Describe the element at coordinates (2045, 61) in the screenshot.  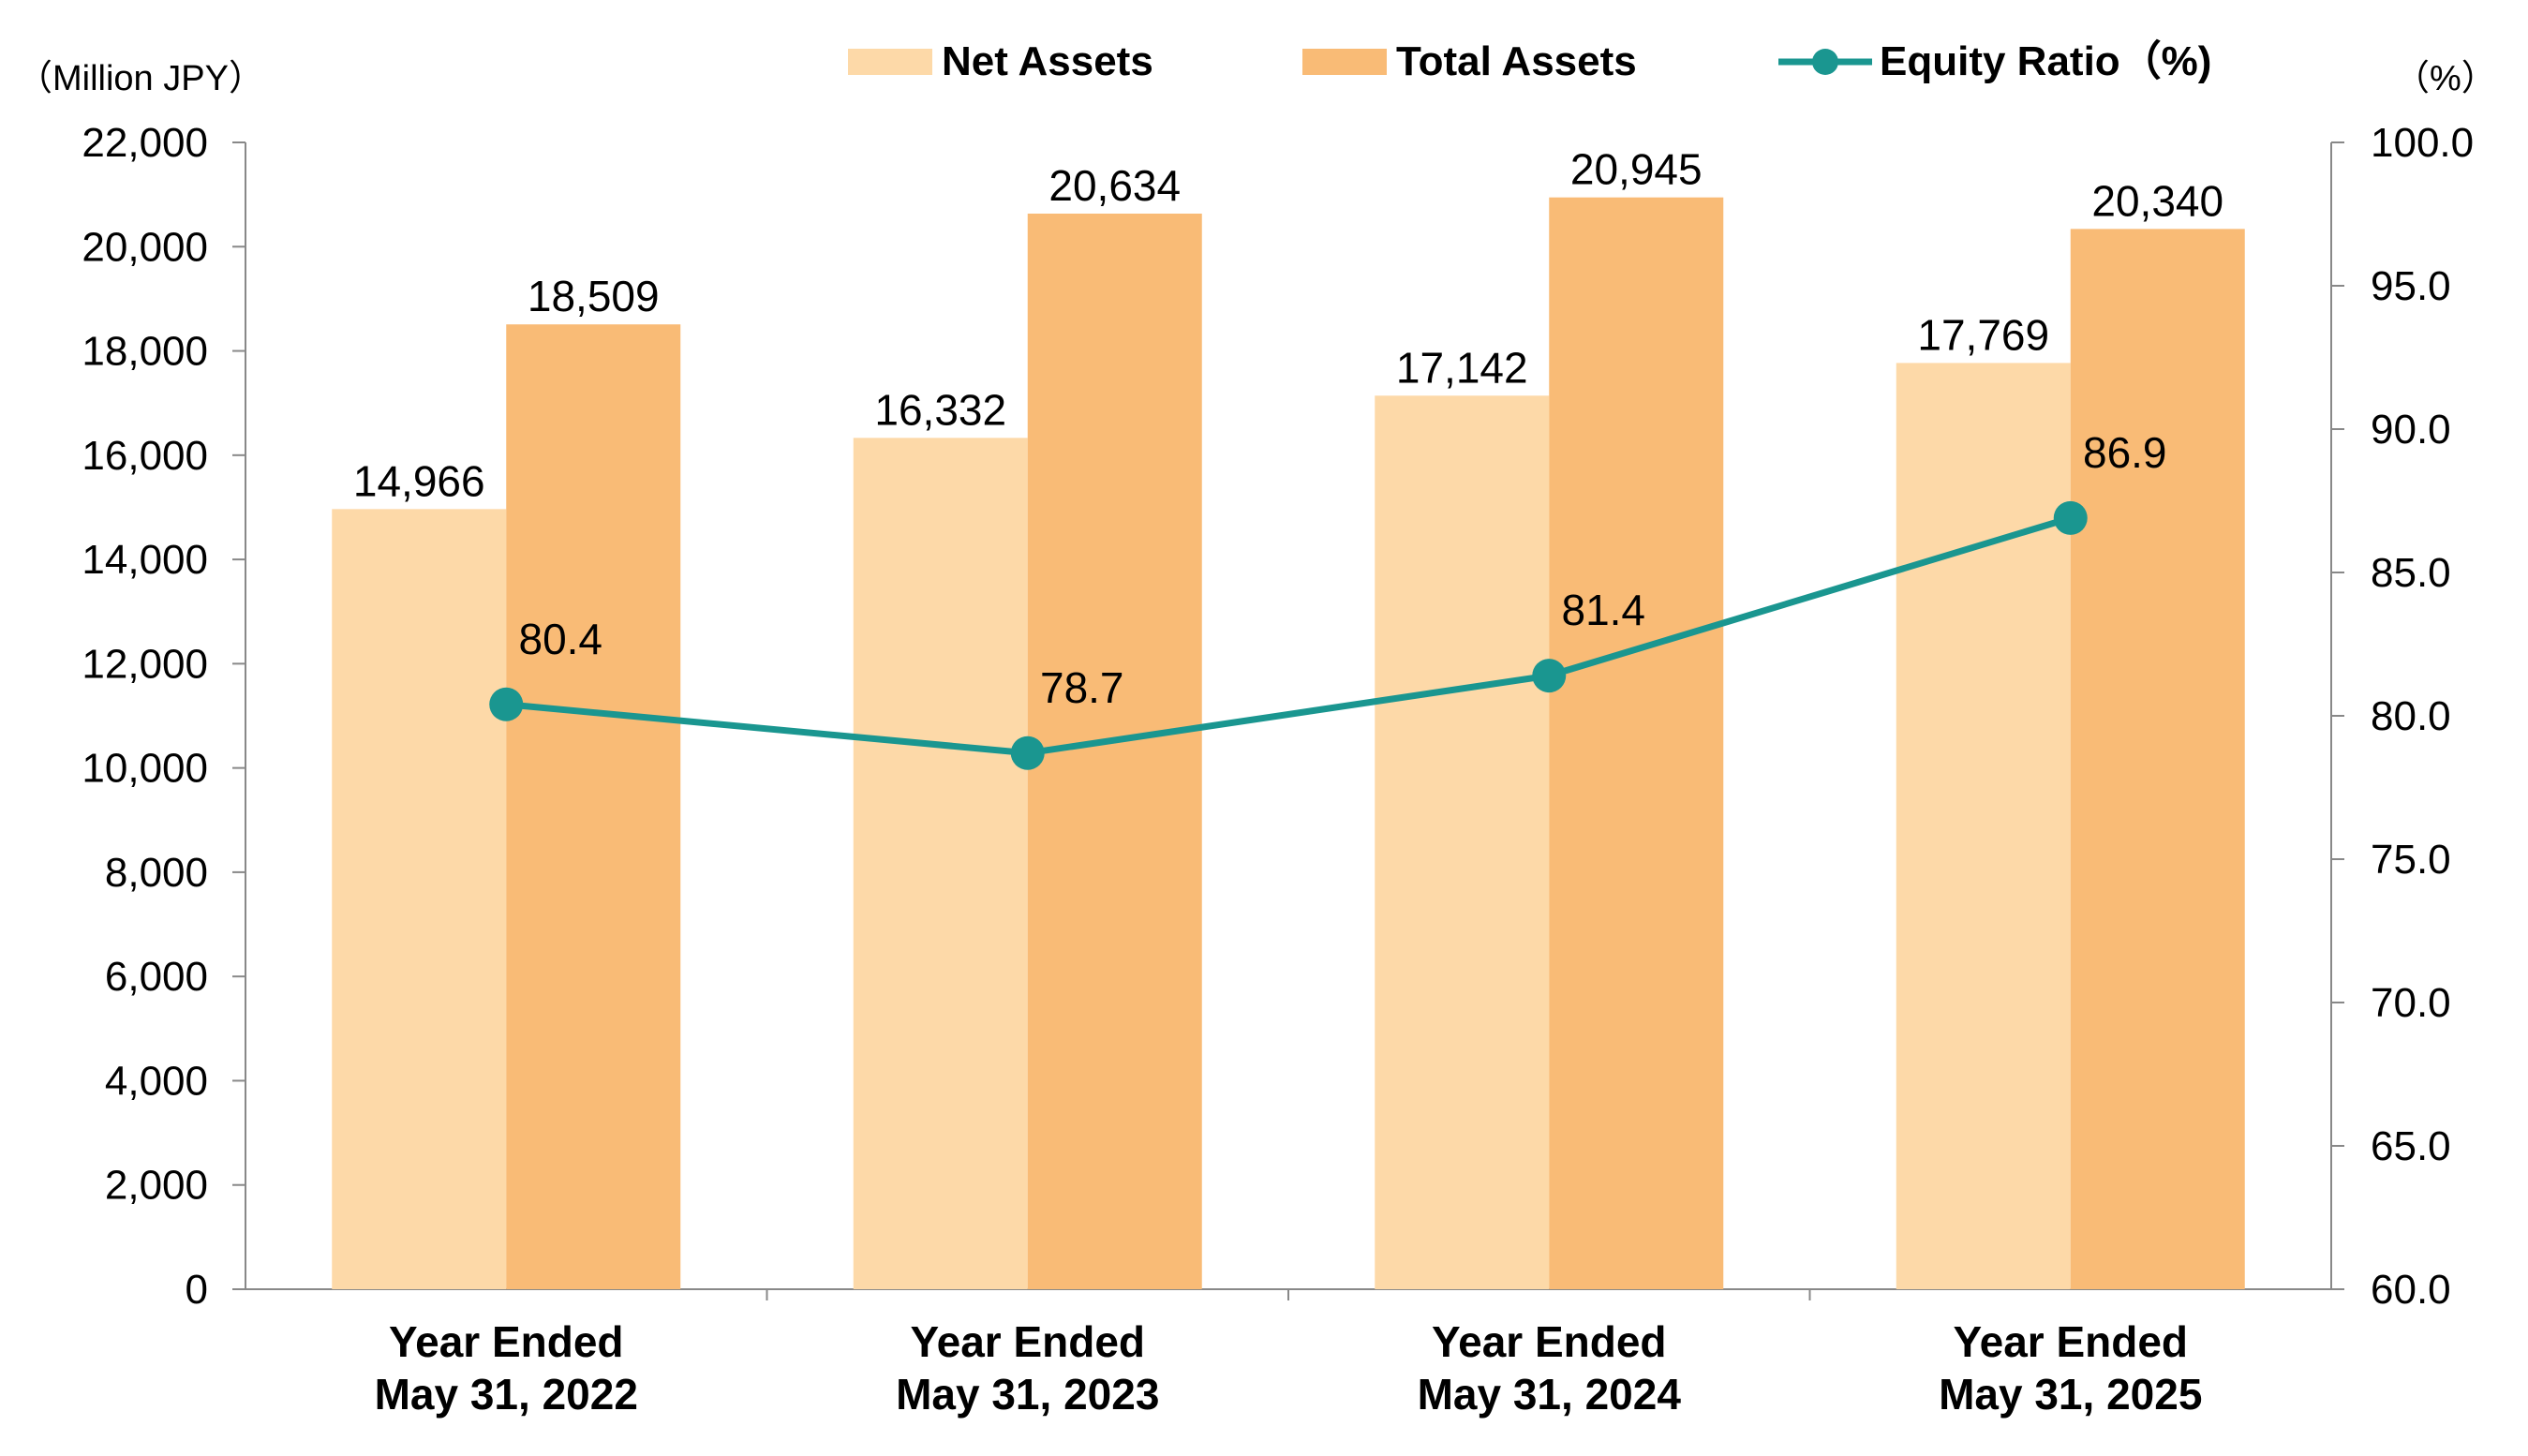
I see `legend-label: Equity Ratio（%)` at that location.